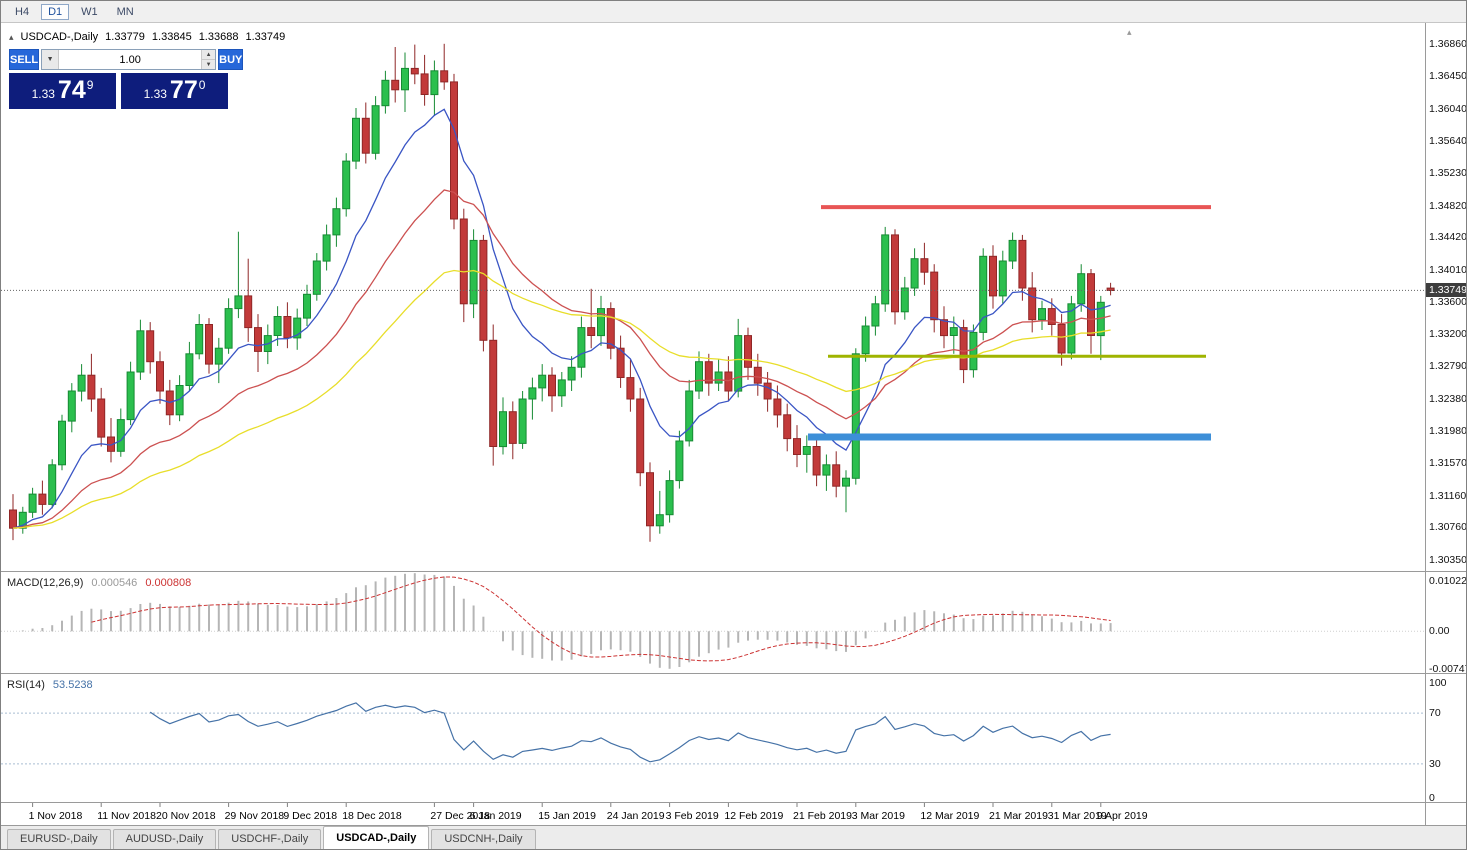 This screenshot has width=1467, height=850. What do you see at coordinates (1448, 140) in the screenshot?
I see `price-axis-label: 1.35640` at bounding box center [1448, 140].